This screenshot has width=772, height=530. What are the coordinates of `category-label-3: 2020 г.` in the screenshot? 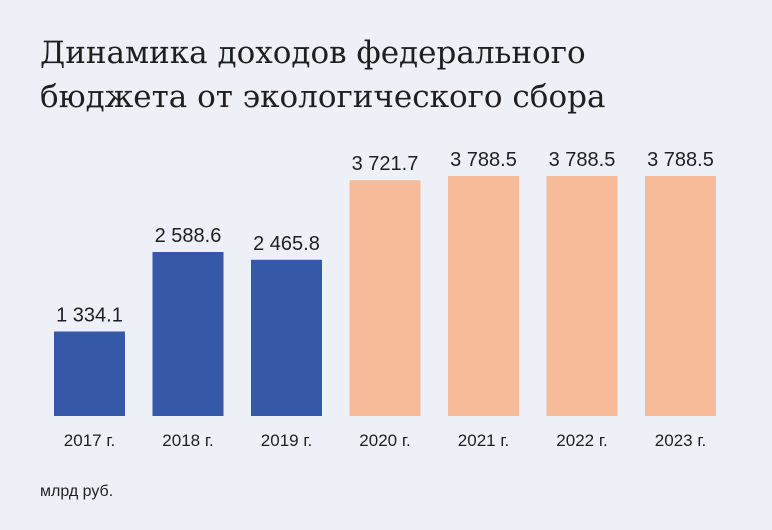 It's located at (384, 440).